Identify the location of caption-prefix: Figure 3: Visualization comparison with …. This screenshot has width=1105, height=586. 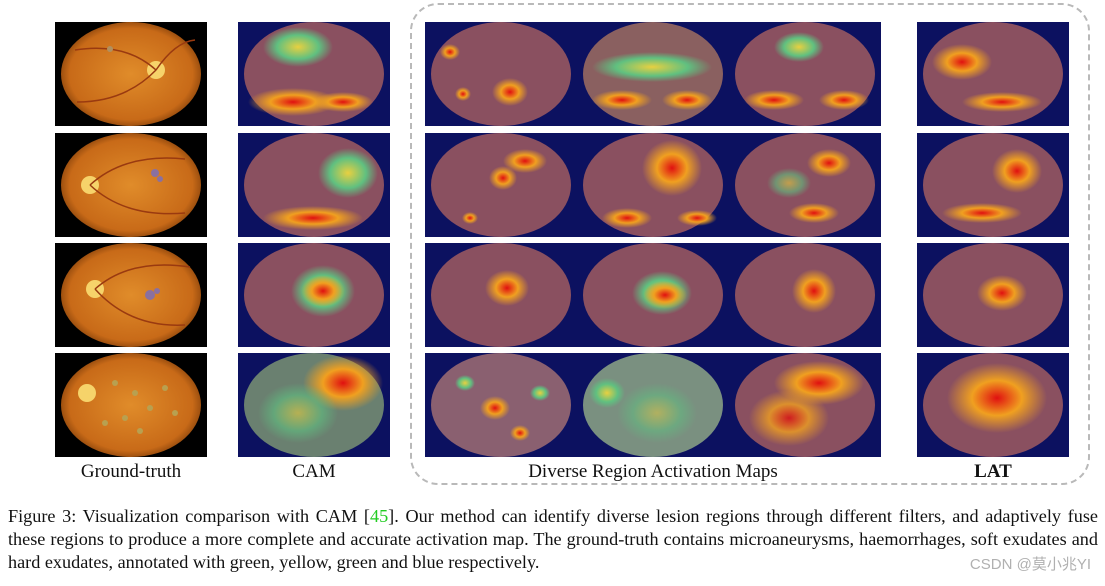
(189, 516).